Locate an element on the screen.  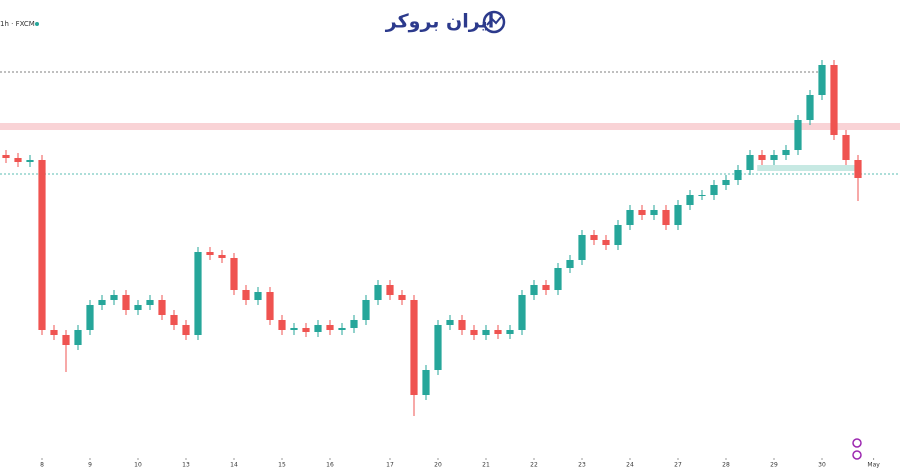
x-tick-label: May is located at coordinates (873, 465).